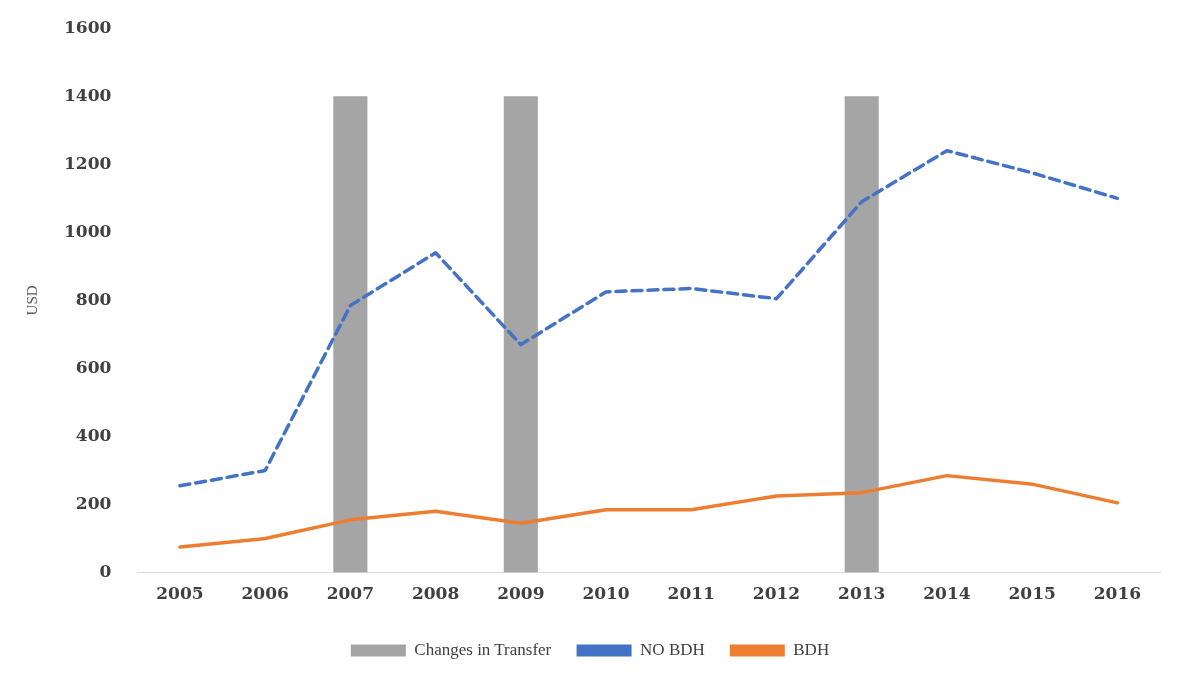 This screenshot has height=679, width=1190. Describe the element at coordinates (93, 434) in the screenshot. I see `y-tick-label: 400` at that location.